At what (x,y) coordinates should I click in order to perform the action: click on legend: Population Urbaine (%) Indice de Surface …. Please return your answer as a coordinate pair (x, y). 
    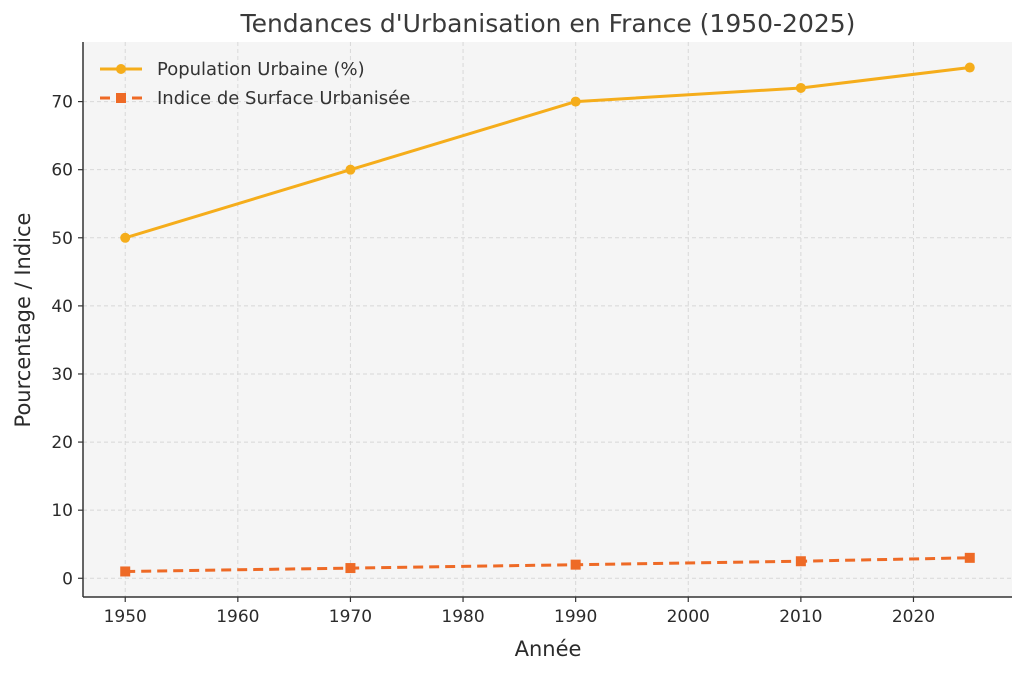
    Looking at the image, I should click on (255, 84).